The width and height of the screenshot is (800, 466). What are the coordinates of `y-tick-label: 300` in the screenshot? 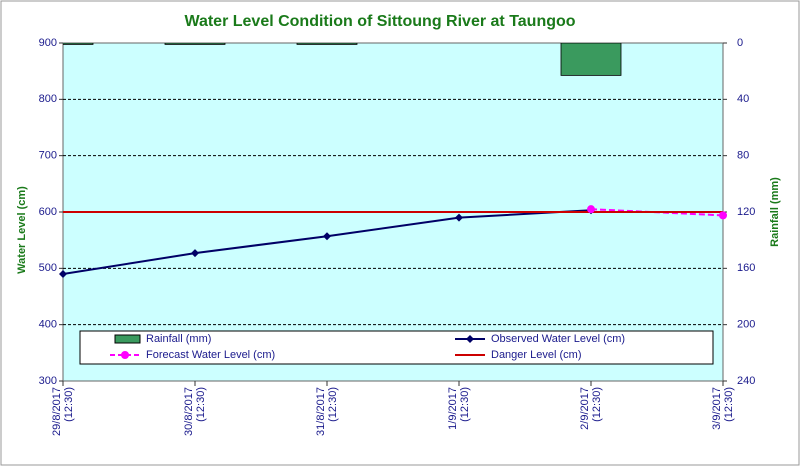 It's located at (48, 381).